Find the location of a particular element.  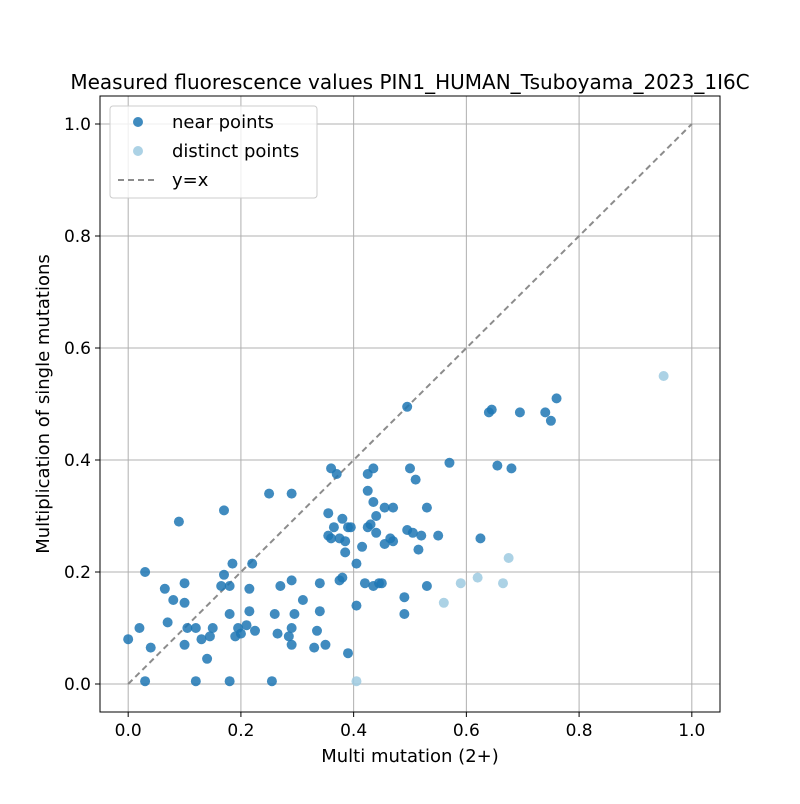

y-tick-label: 0.4 is located at coordinates (77, 461).